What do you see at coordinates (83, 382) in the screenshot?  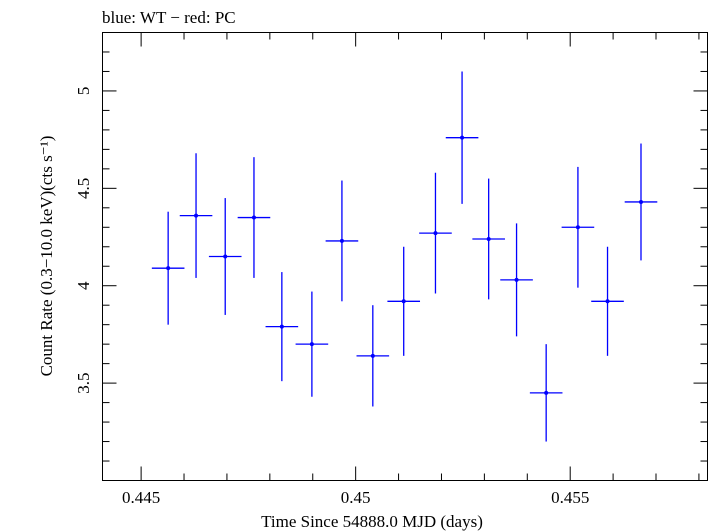 I see `y-tick-label: 3.5` at bounding box center [83, 382].